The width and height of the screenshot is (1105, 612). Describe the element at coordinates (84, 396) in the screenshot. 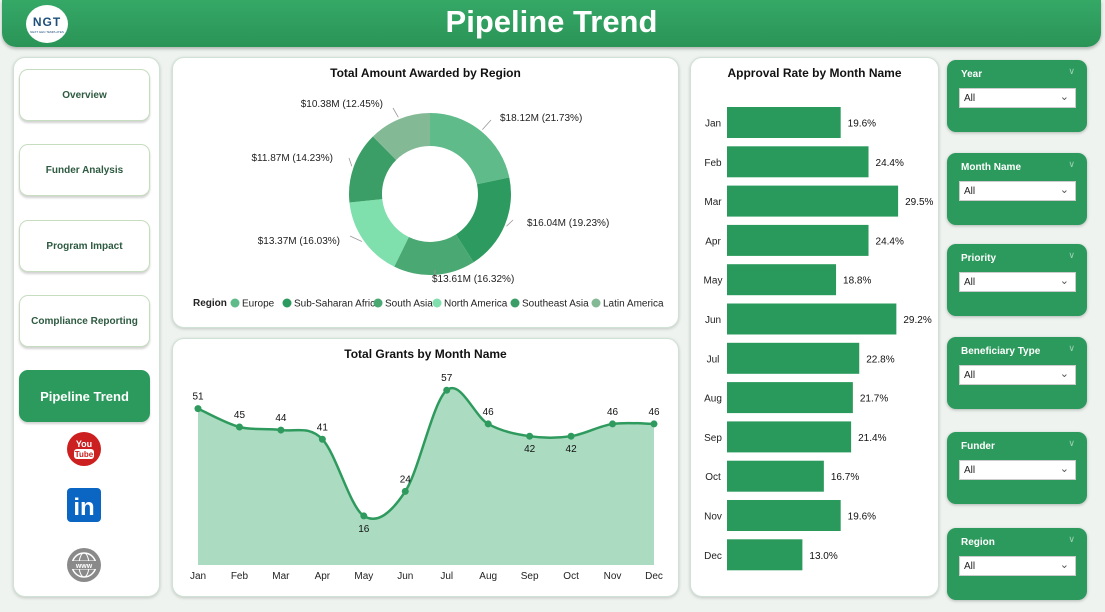

I see `nav-pipeline-trend-button: Pipeline Trend` at that location.